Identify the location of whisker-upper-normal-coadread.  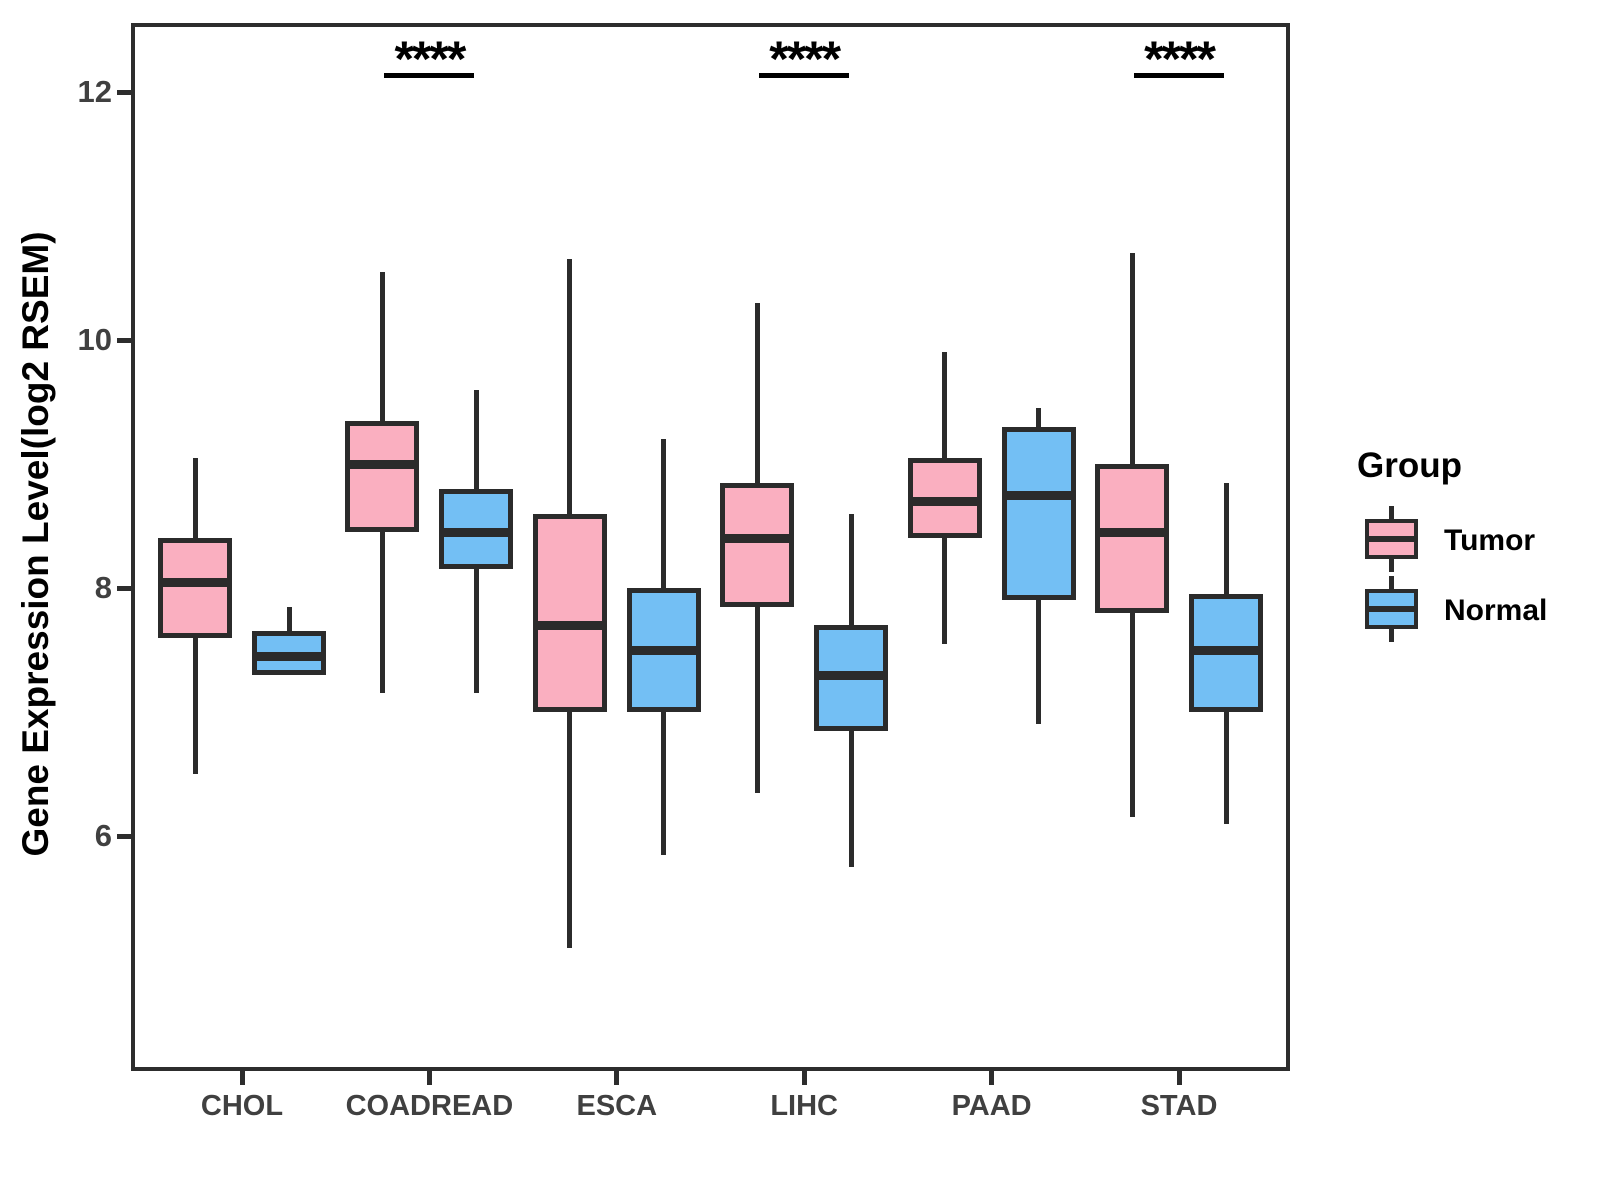
(476, 439).